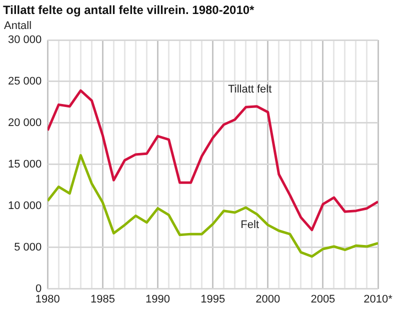 The image size is (400, 320). Describe the element at coordinates (379, 299) in the screenshot. I see `x-tick-label: 2010*` at that location.